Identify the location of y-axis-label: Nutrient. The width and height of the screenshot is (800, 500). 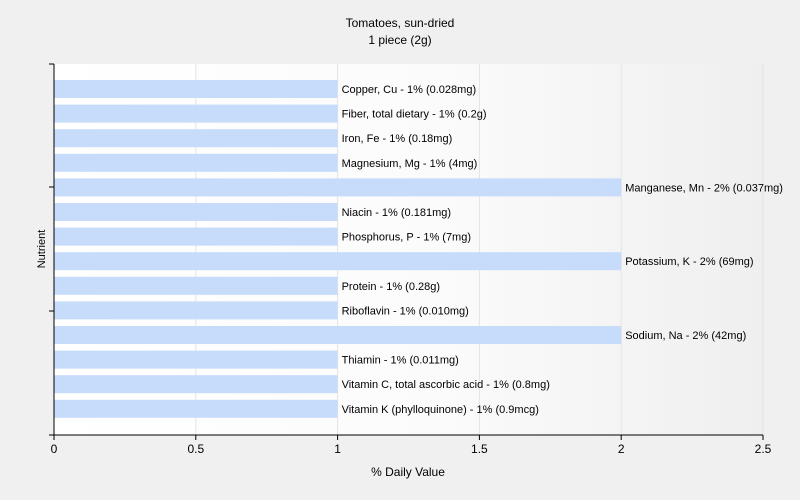
(42, 249).